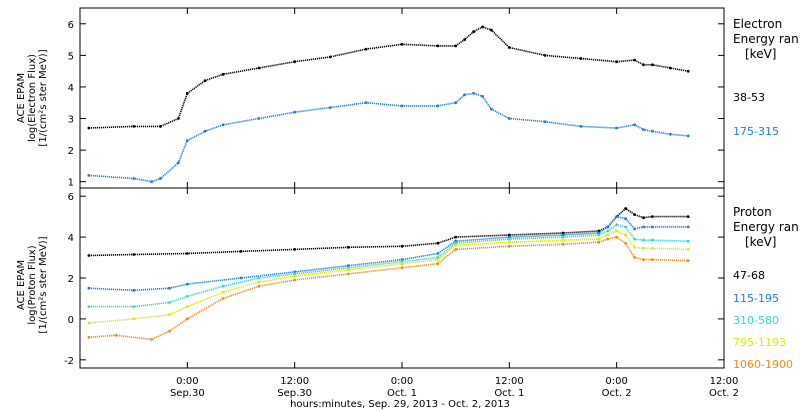 The height and width of the screenshot is (410, 800). I want to click on legend-electron-175-315: 175-315, so click(756, 131).